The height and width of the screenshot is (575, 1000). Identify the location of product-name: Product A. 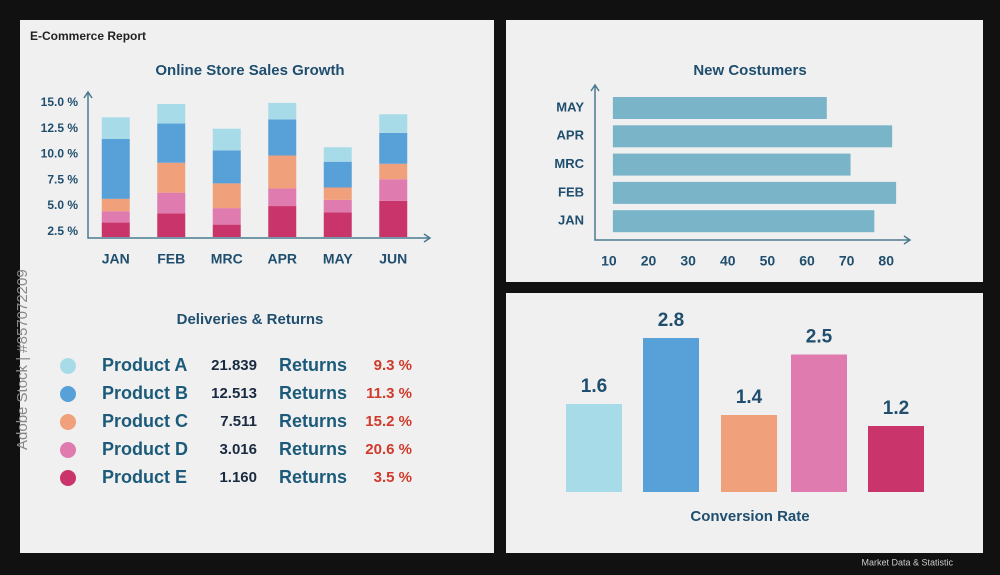
(144, 365).